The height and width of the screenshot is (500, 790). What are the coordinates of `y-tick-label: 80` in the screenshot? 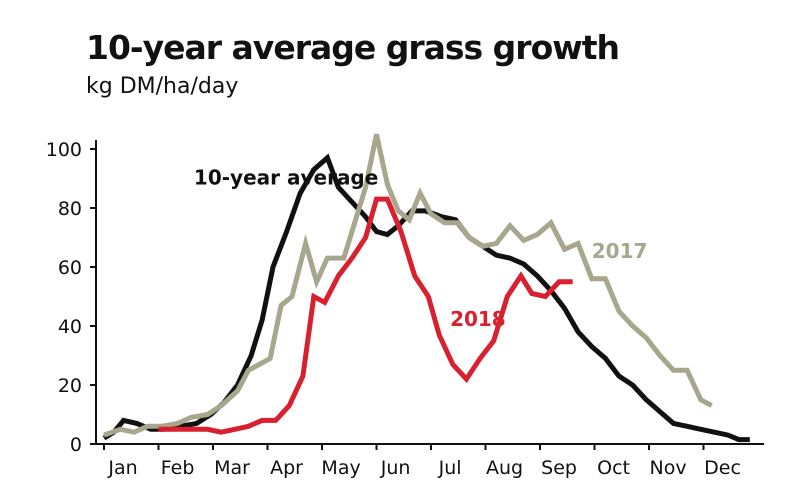 It's located at (70, 209).